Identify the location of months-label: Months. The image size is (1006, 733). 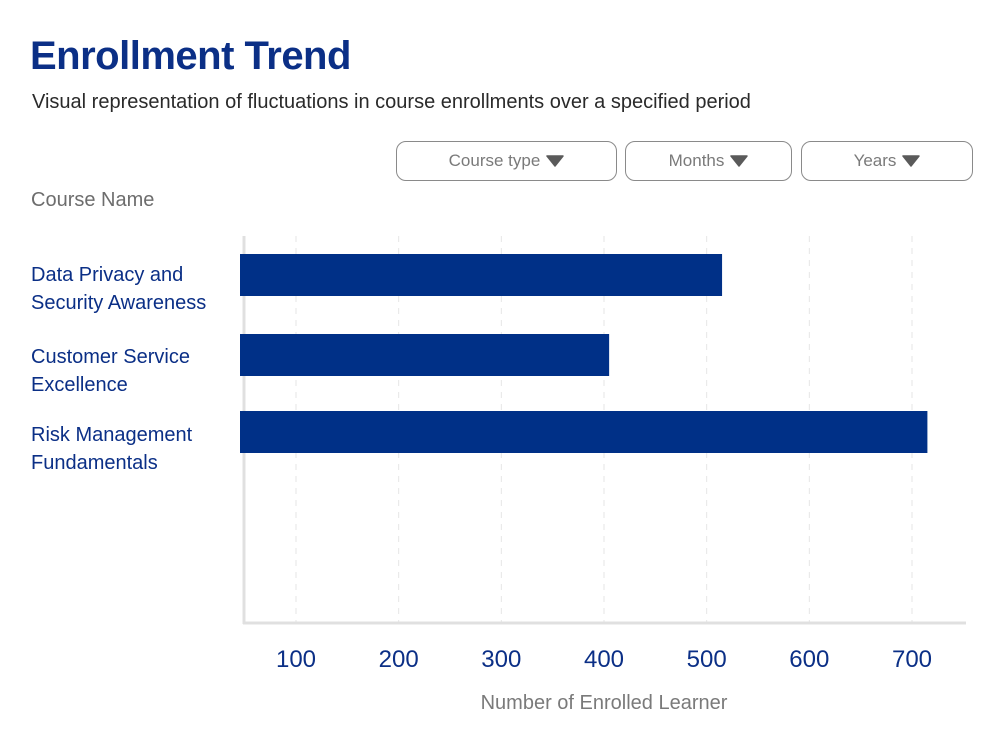
(696, 160).